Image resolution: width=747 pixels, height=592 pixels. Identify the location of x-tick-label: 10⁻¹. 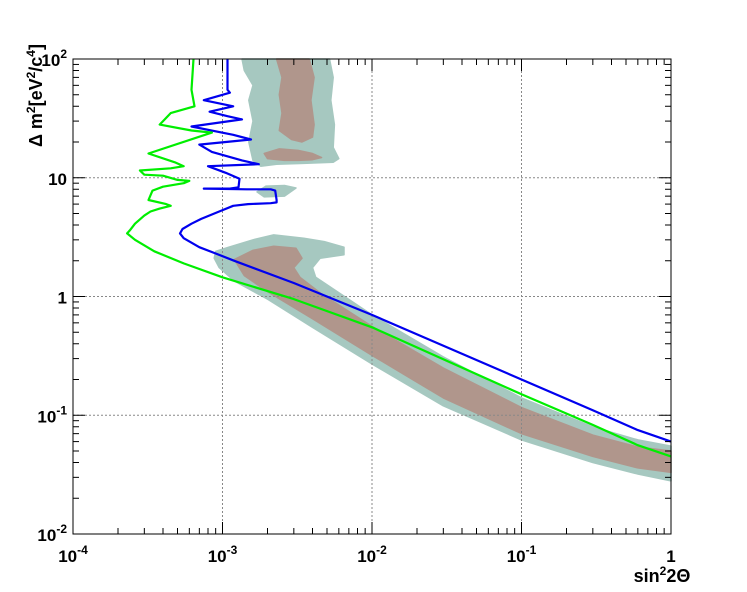
(522, 554).